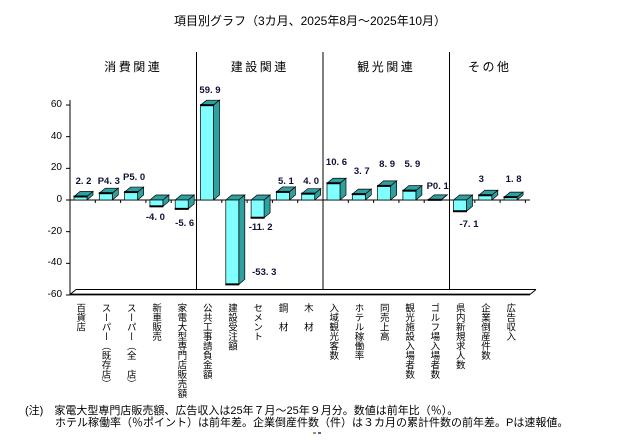 Image resolution: width=630 pixels, height=440 pixels. What do you see at coordinates (260, 227) in the screenshot?
I see `bar-value-label: -11. 2` at bounding box center [260, 227].